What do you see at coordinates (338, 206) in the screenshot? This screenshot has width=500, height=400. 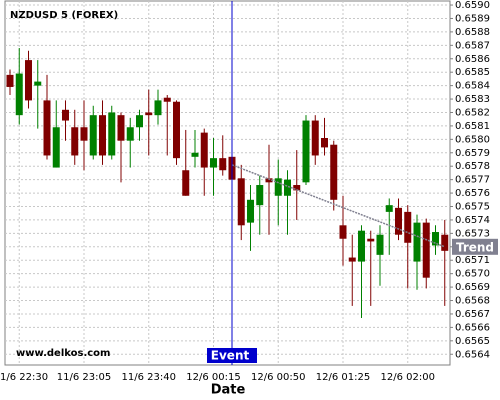 I see `trendline` at bounding box center [338, 206].